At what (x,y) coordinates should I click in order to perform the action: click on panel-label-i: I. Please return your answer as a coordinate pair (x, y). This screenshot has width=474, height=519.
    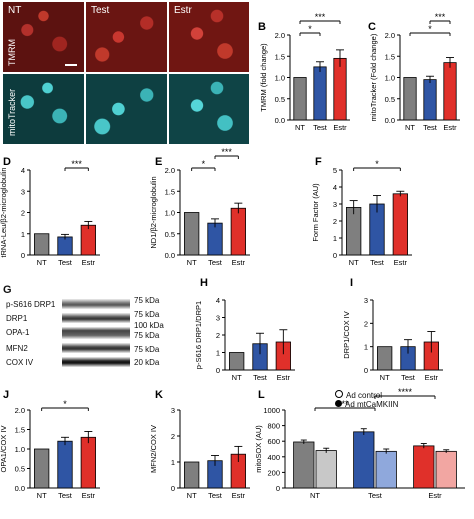
    Looking at the image, I should click on (351, 283).